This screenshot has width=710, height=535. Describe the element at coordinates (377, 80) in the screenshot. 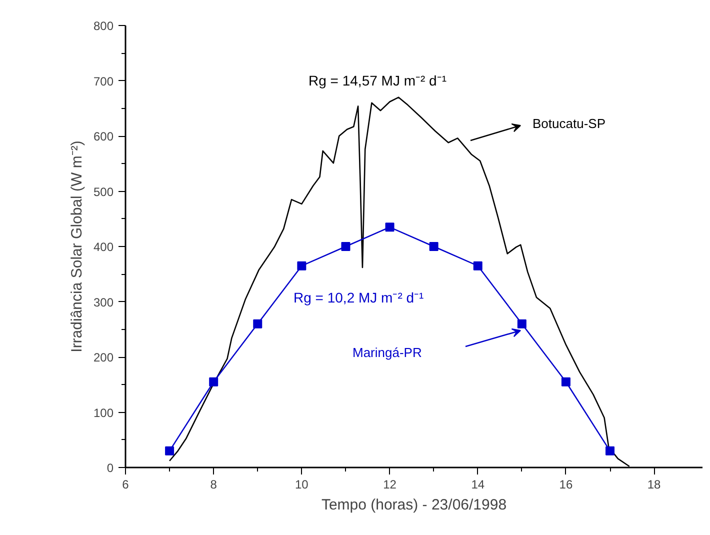

I see `annotation: Rg = 14,57 MJ m⁻² d⁻¹` at that location.